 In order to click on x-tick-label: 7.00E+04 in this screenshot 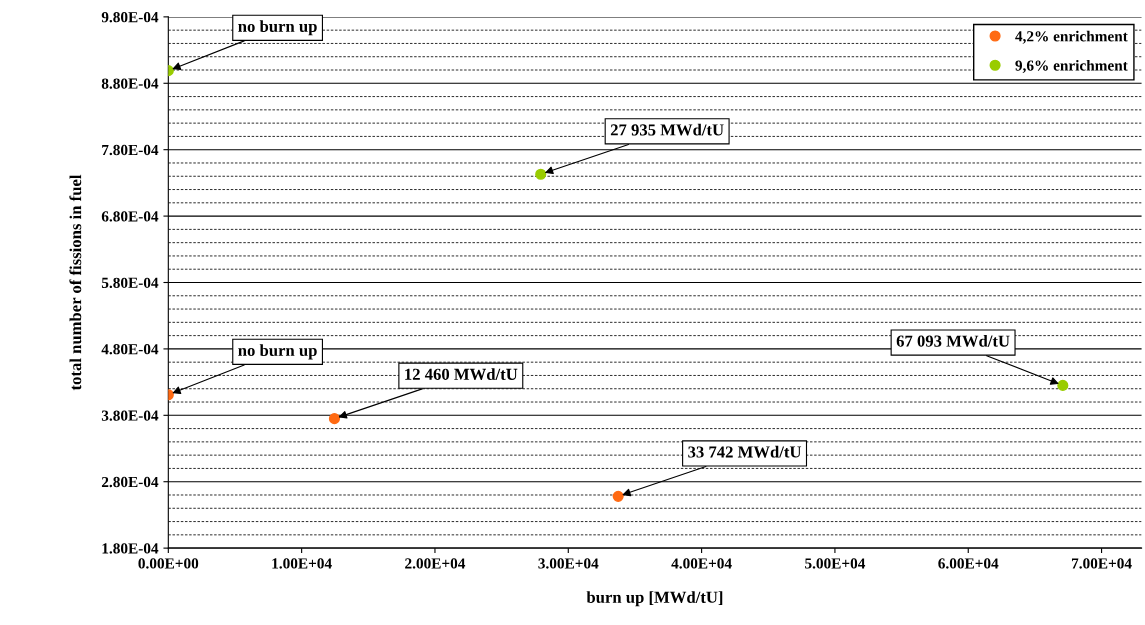, I will do `click(1101, 563)`.